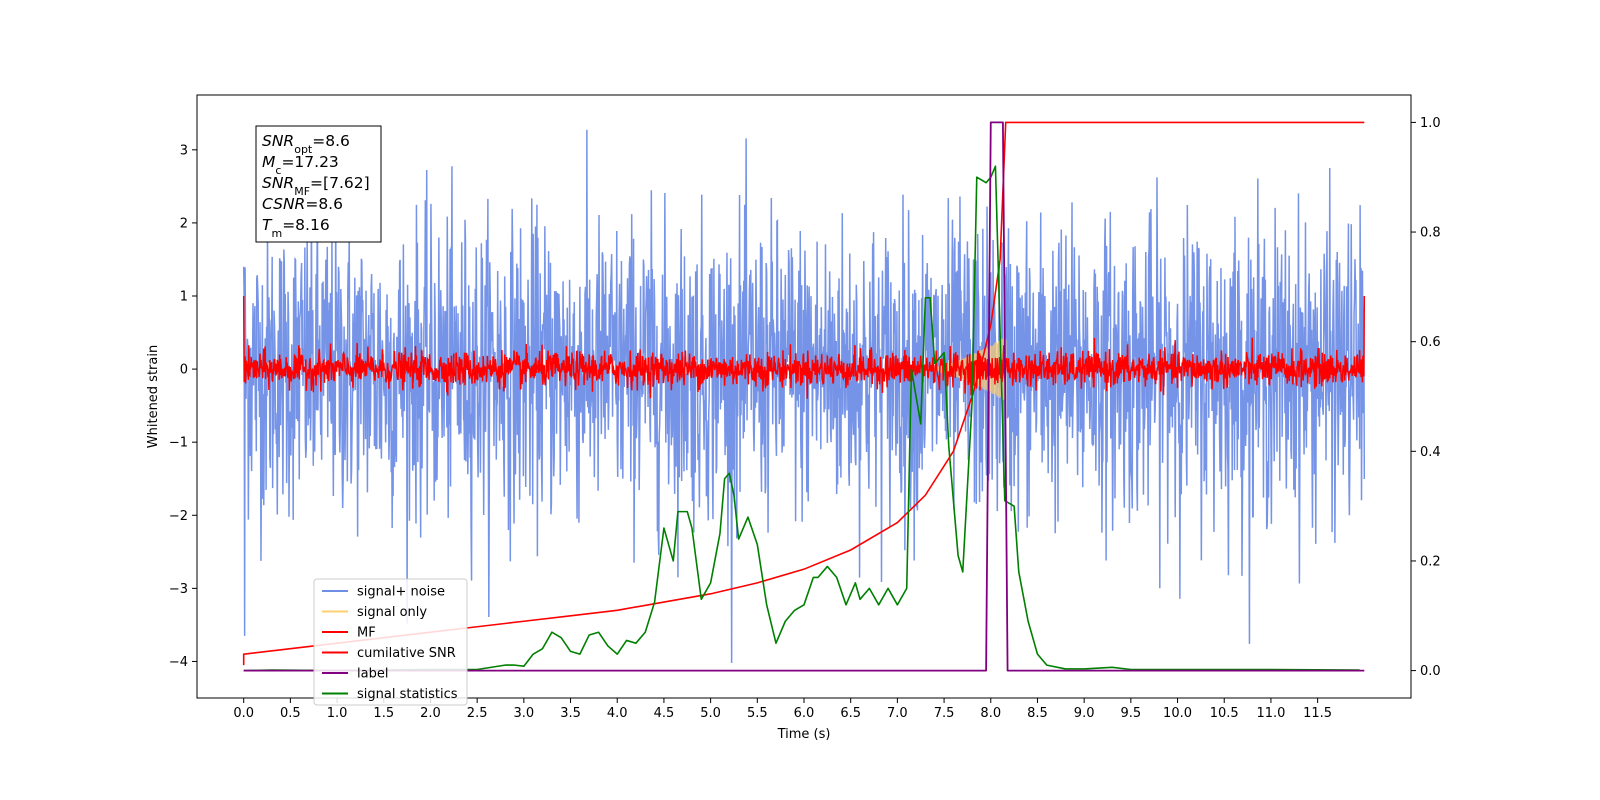 The width and height of the screenshot is (1600, 800). Describe the element at coordinates (524, 713) in the screenshot. I see `x-tick-label: 3.0` at that location.